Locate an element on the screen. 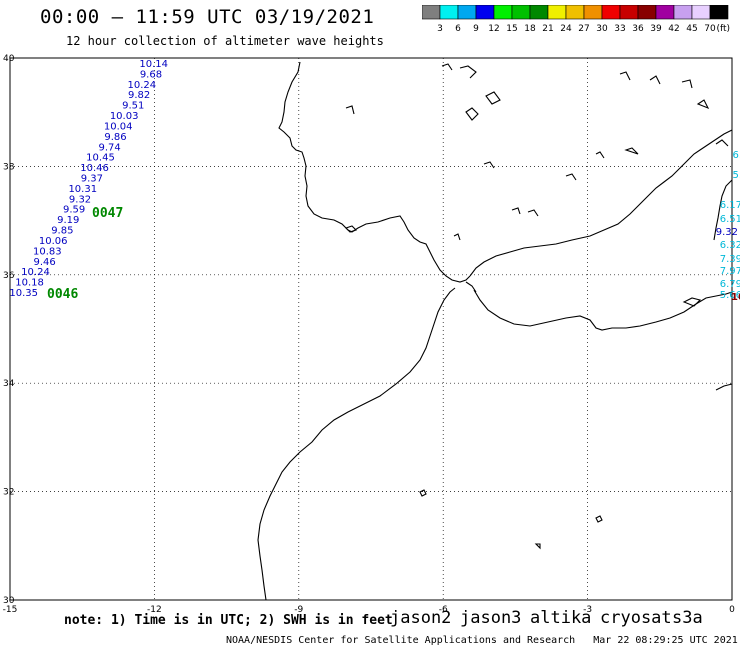 This screenshot has width=740, height=650. track-value-label: 10.04 is located at coordinates (118, 126).